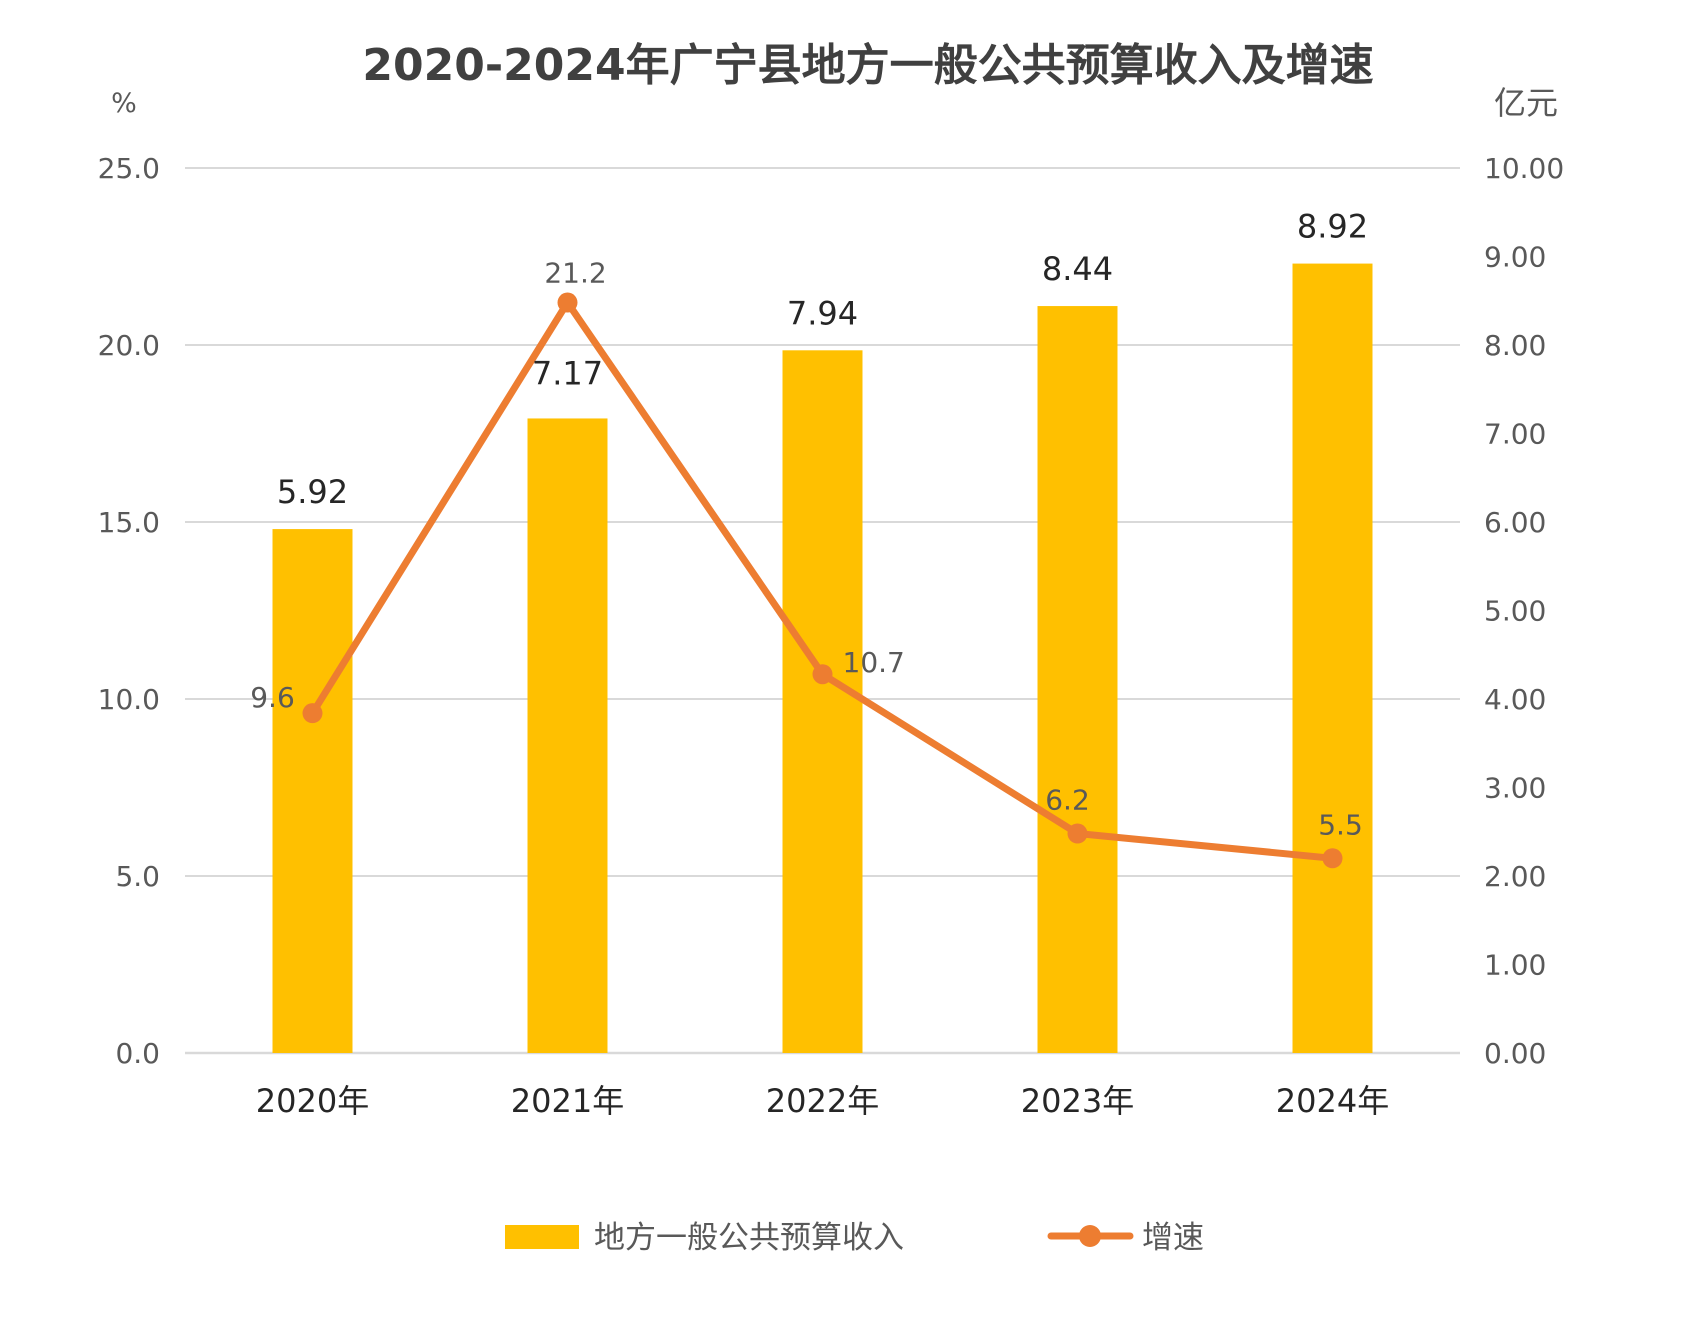 This screenshot has height=1331, width=1687. Describe the element at coordinates (1340, 824) in the screenshot. I see `line-value-label: 5.5` at that location.